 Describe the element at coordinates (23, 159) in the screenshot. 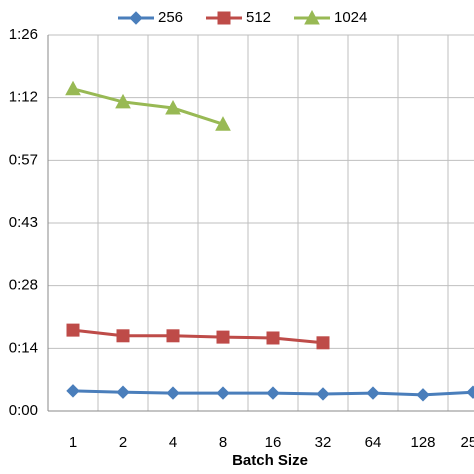

I see `y-tick-label: 0:57` at that location.